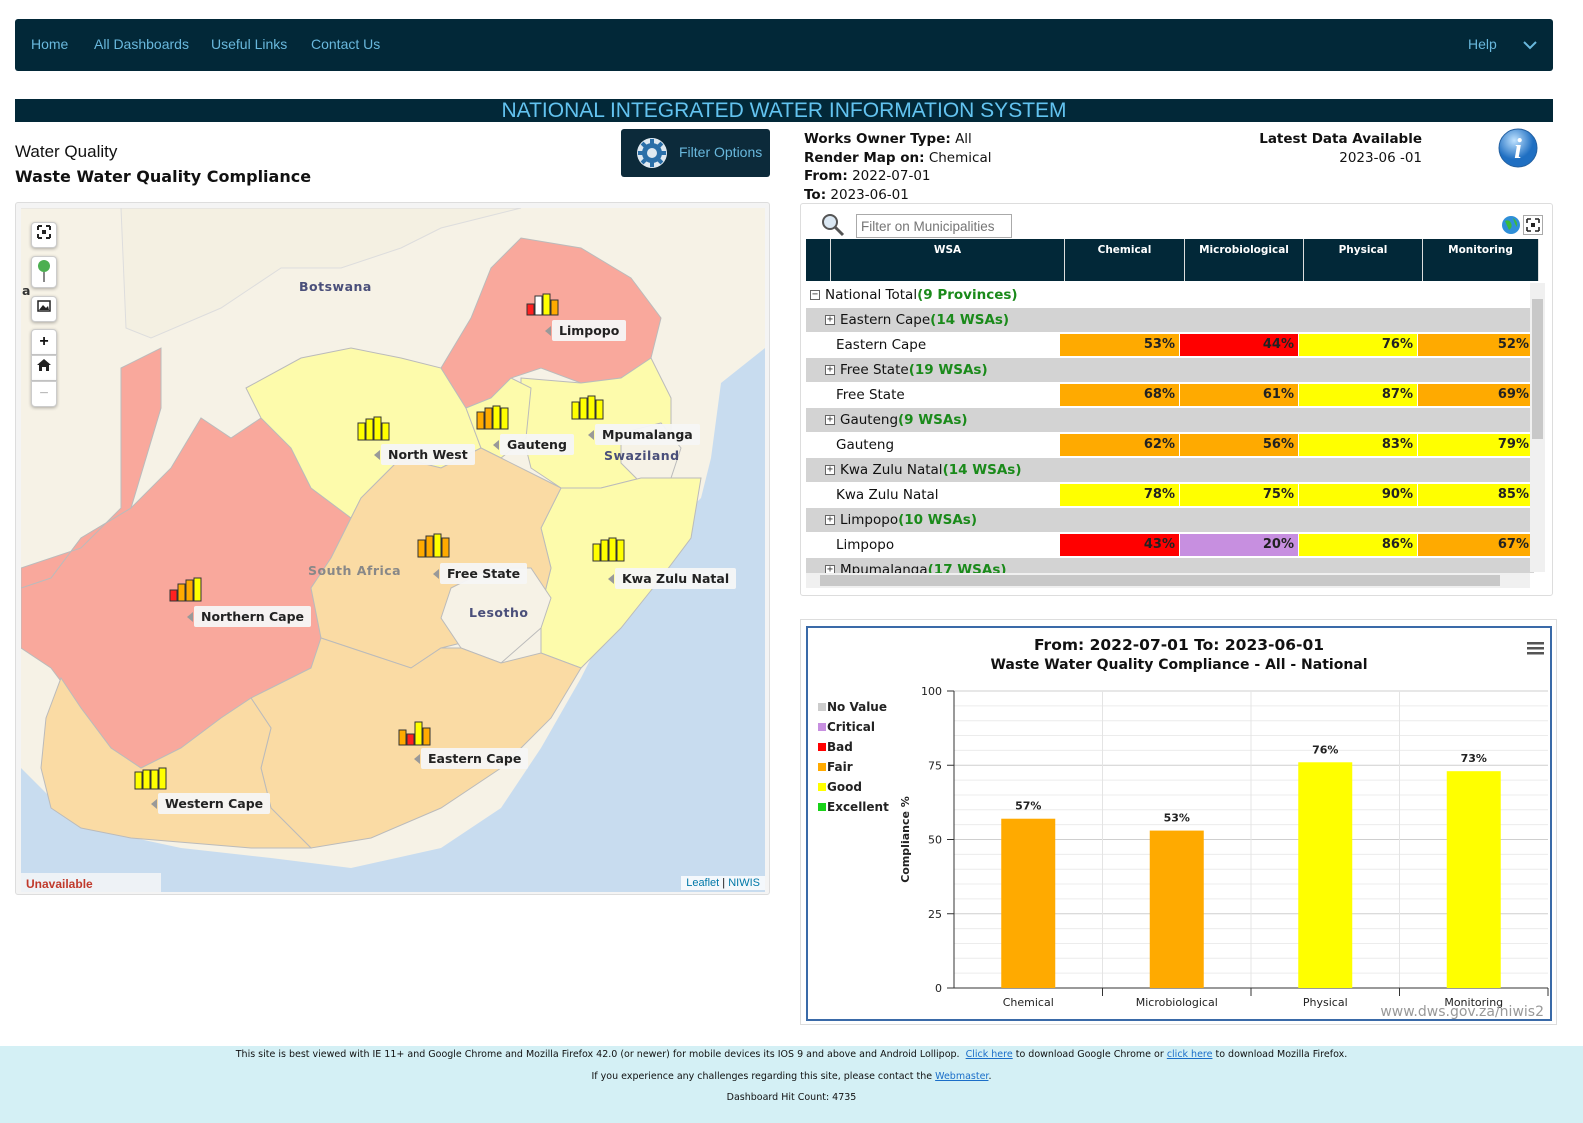 This screenshot has width=1583, height=1123. What do you see at coordinates (815, 294) in the screenshot?
I see `collapse-icon: −` at bounding box center [815, 294].